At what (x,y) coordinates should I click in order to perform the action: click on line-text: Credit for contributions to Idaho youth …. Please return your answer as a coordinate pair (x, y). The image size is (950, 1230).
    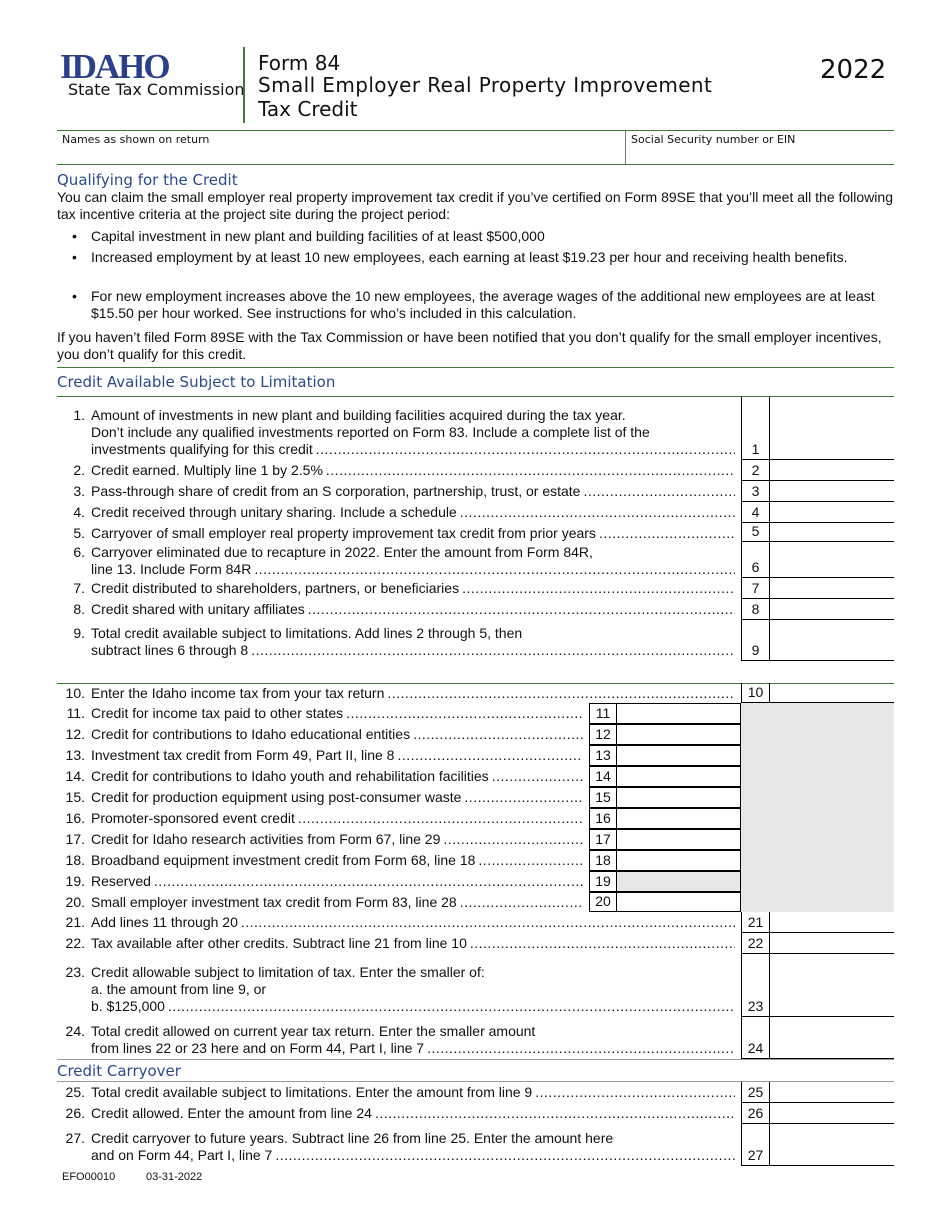
    Looking at the image, I should click on (290, 776).